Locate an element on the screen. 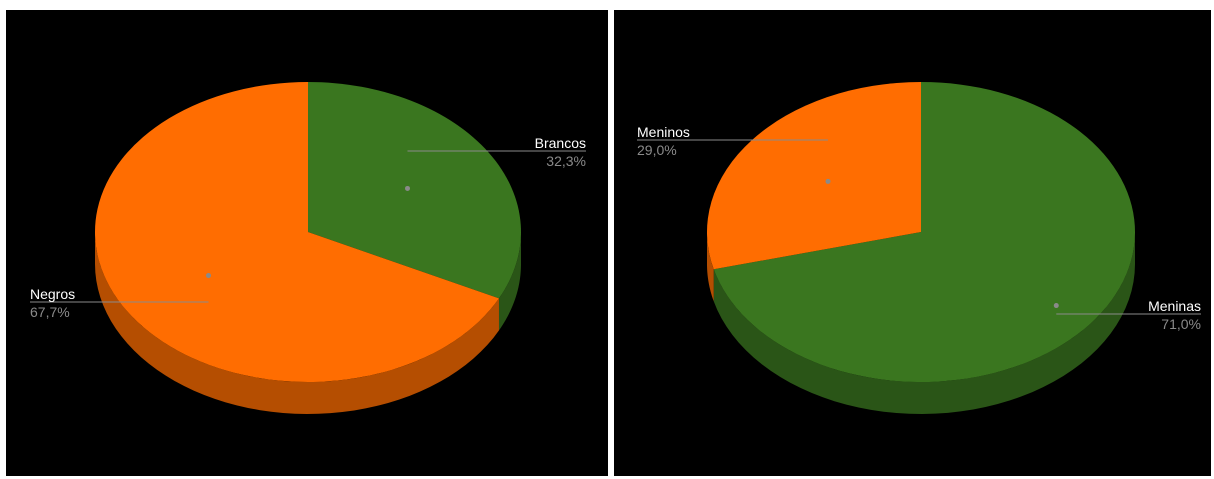  pie-slice-side-brancos is located at coordinates (509, 281).